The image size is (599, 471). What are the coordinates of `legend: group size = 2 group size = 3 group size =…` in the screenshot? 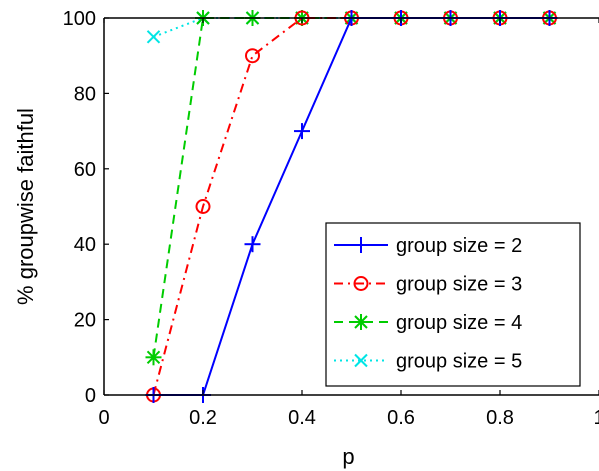 It's located at (453, 304).